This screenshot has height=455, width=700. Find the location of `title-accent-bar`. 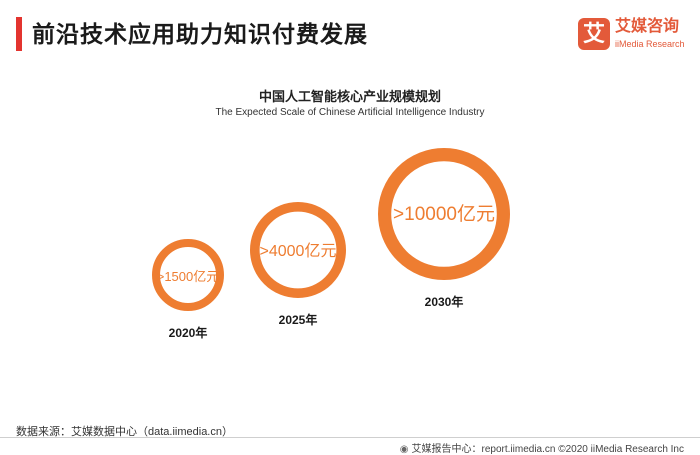

title-accent-bar is located at coordinates (19, 34).